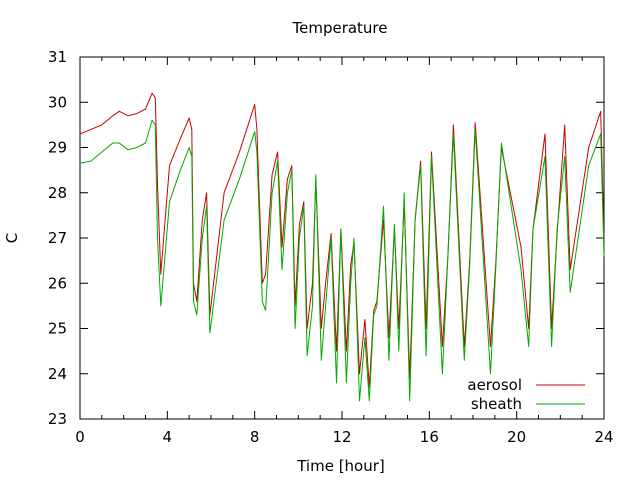  Describe the element at coordinates (516, 437) in the screenshot. I see `x-tick-label: 20` at that location.